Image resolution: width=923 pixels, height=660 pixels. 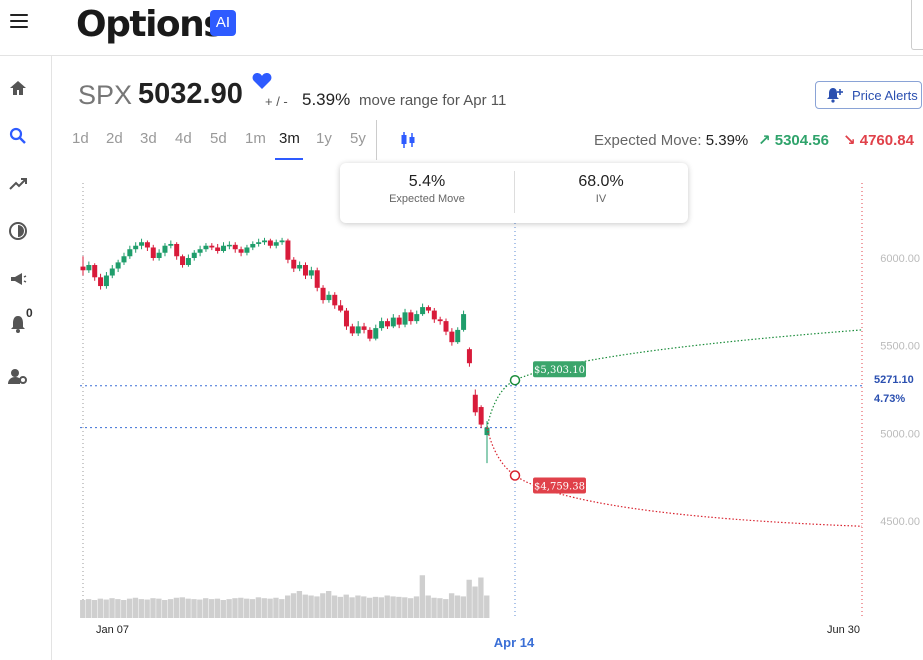 I want to click on tab-4d: 4d, so click(x=183, y=138).